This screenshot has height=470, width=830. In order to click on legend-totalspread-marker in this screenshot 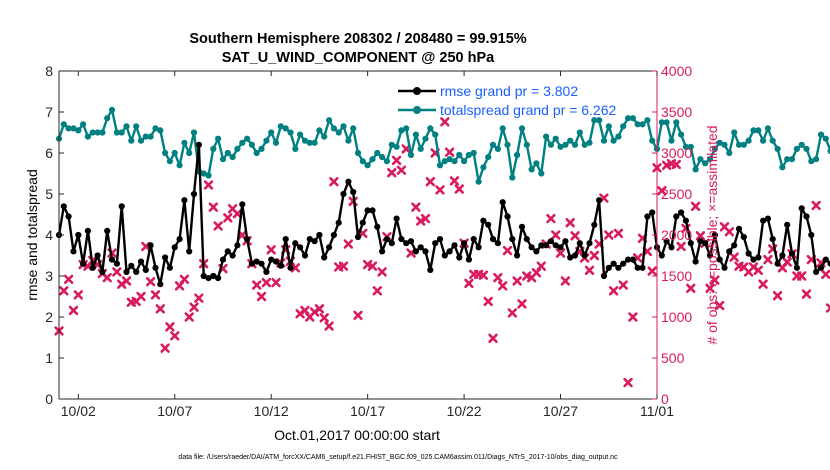, I will do `click(417, 110)`.